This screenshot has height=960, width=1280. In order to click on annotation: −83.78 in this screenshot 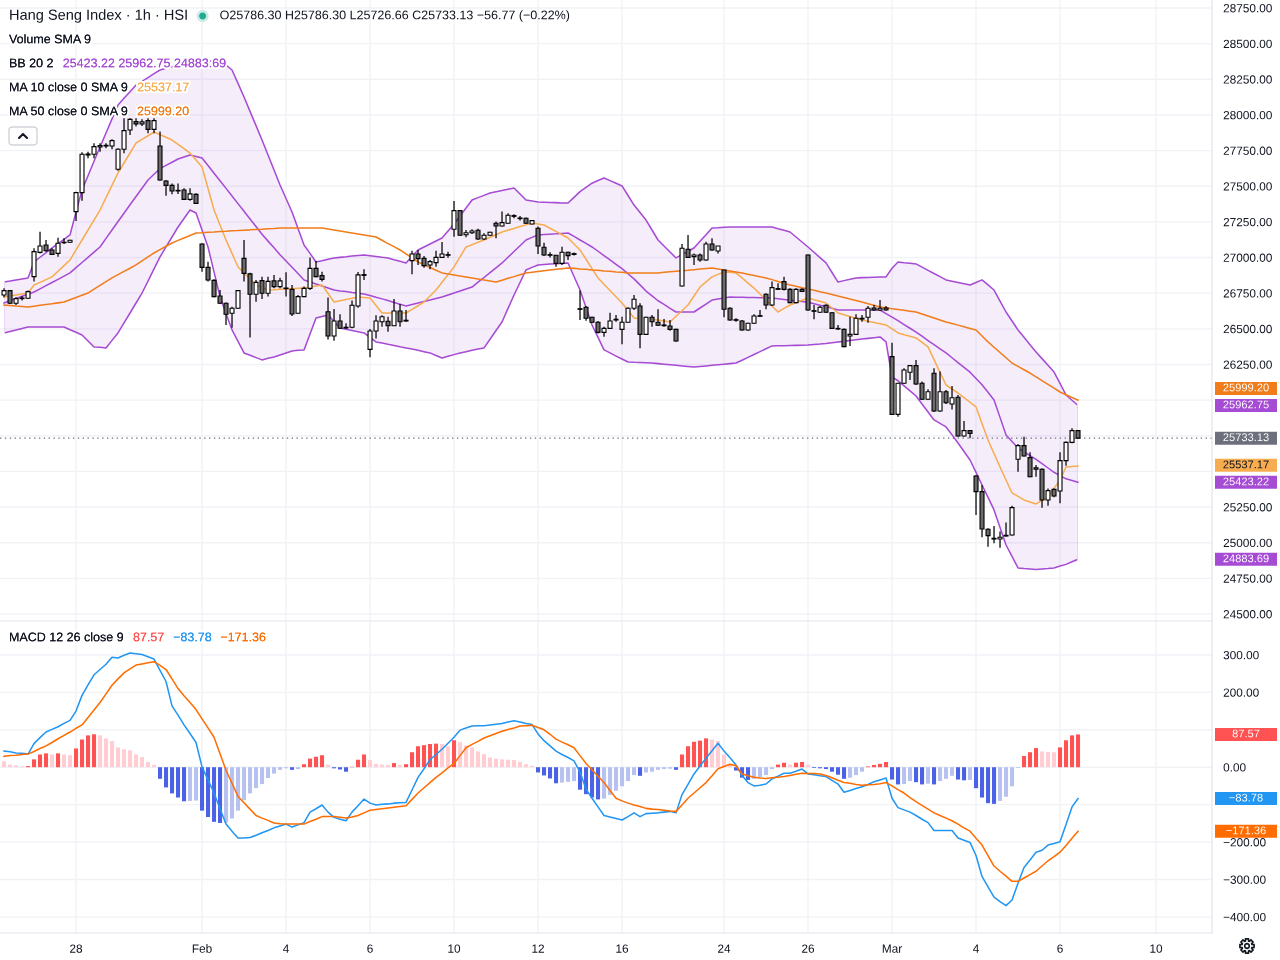, I will do `click(192, 637)`.